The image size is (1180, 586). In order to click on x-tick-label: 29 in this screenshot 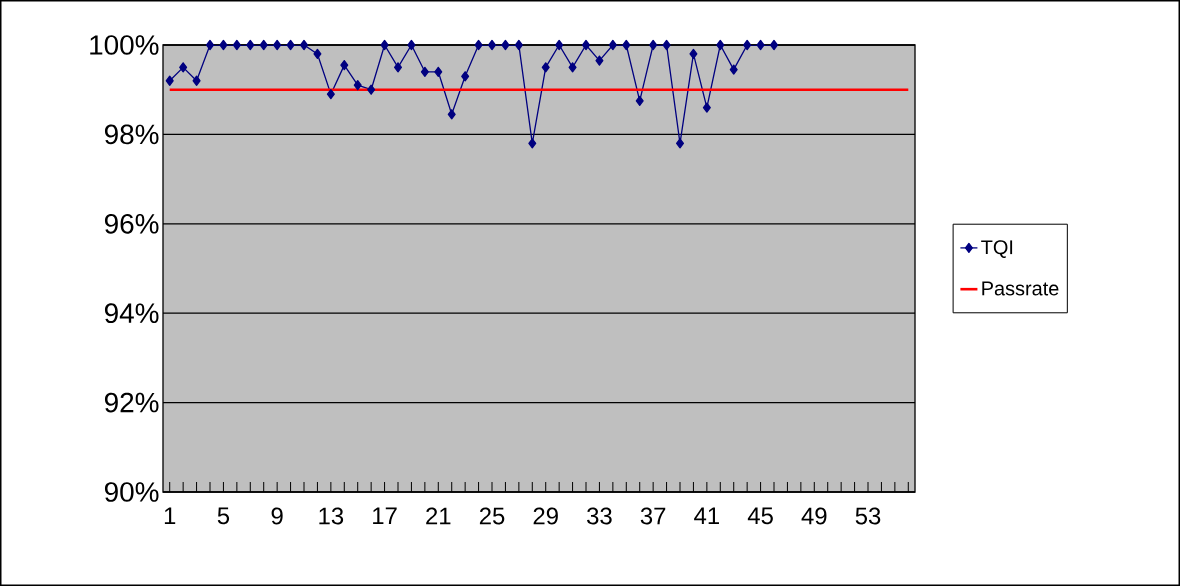, I will do `click(545, 516)`.